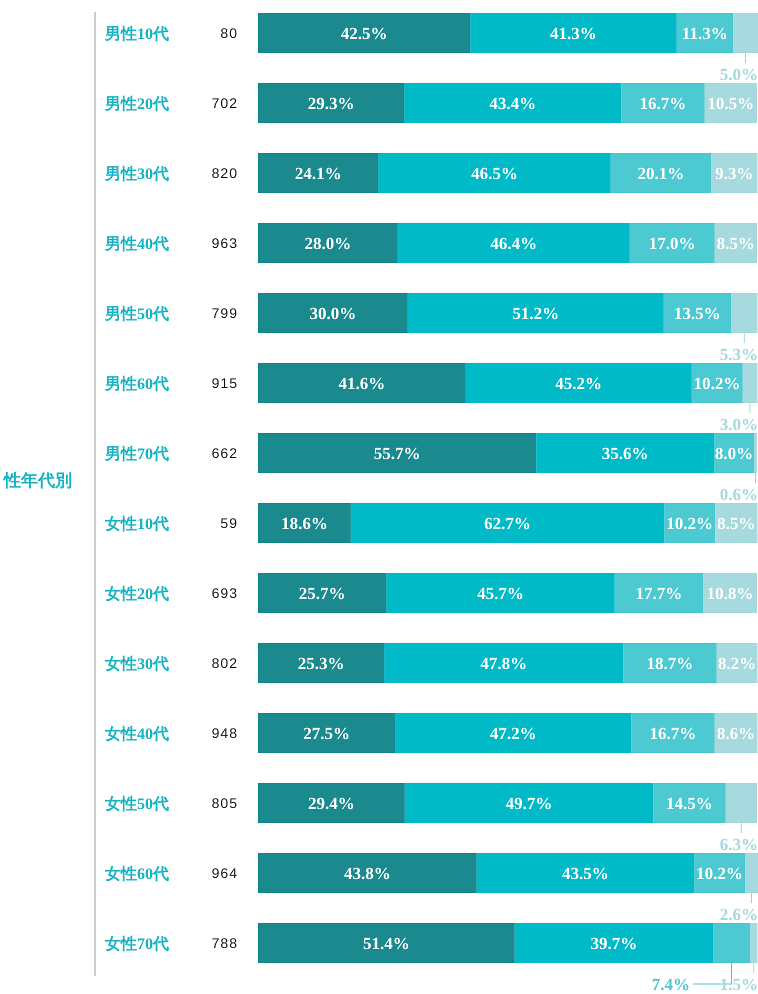 This screenshot has width=758, height=994. Describe the element at coordinates (585, 873) in the screenshot. I see `data-label: 43.5%` at that location.